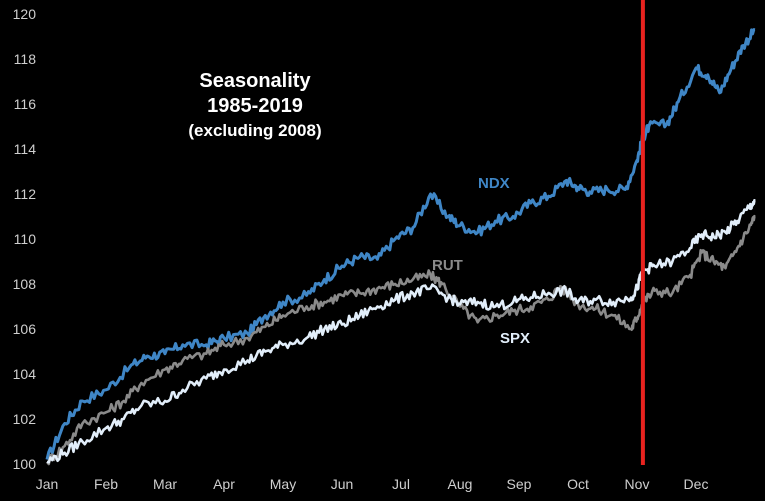 The height and width of the screenshot is (501, 765). What do you see at coordinates (515, 338) in the screenshot?
I see `series-label-spx: SPX` at bounding box center [515, 338].